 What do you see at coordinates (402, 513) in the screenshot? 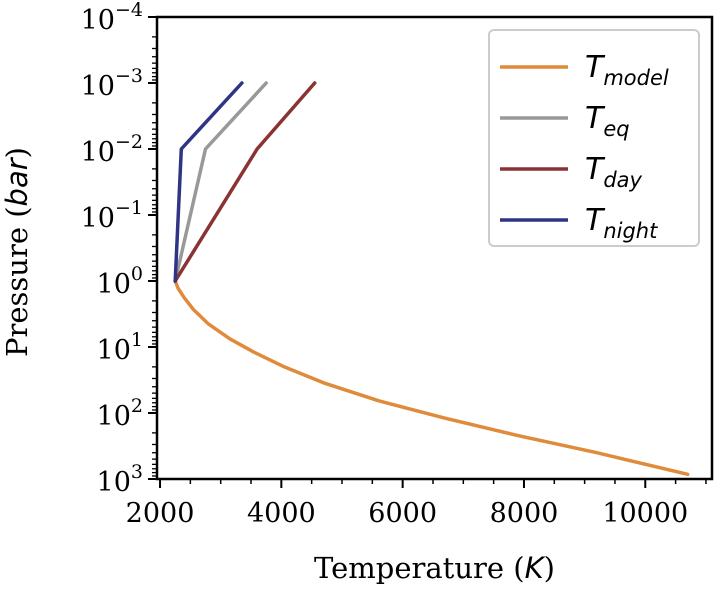
I see `x-tick-label: 6000` at bounding box center [402, 513].